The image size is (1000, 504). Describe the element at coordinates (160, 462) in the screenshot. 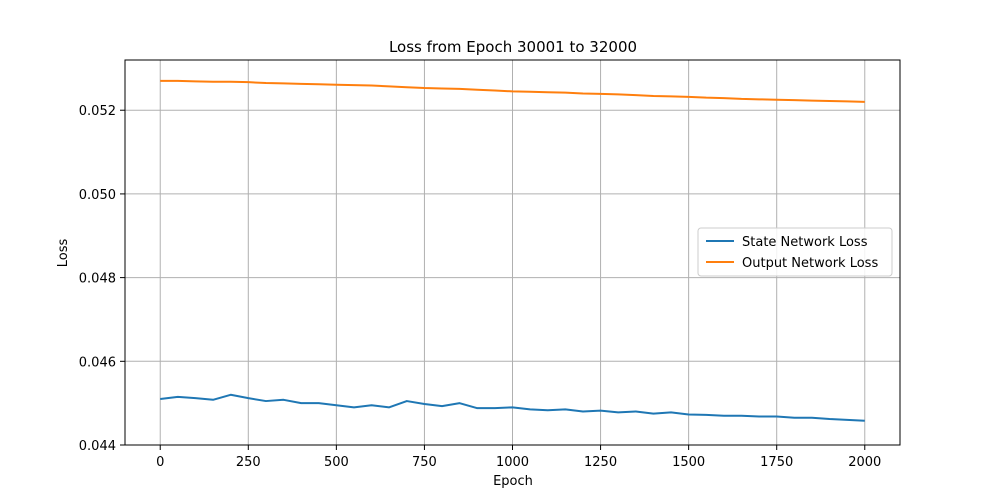

I see `x-tick-label: 0` at that location.